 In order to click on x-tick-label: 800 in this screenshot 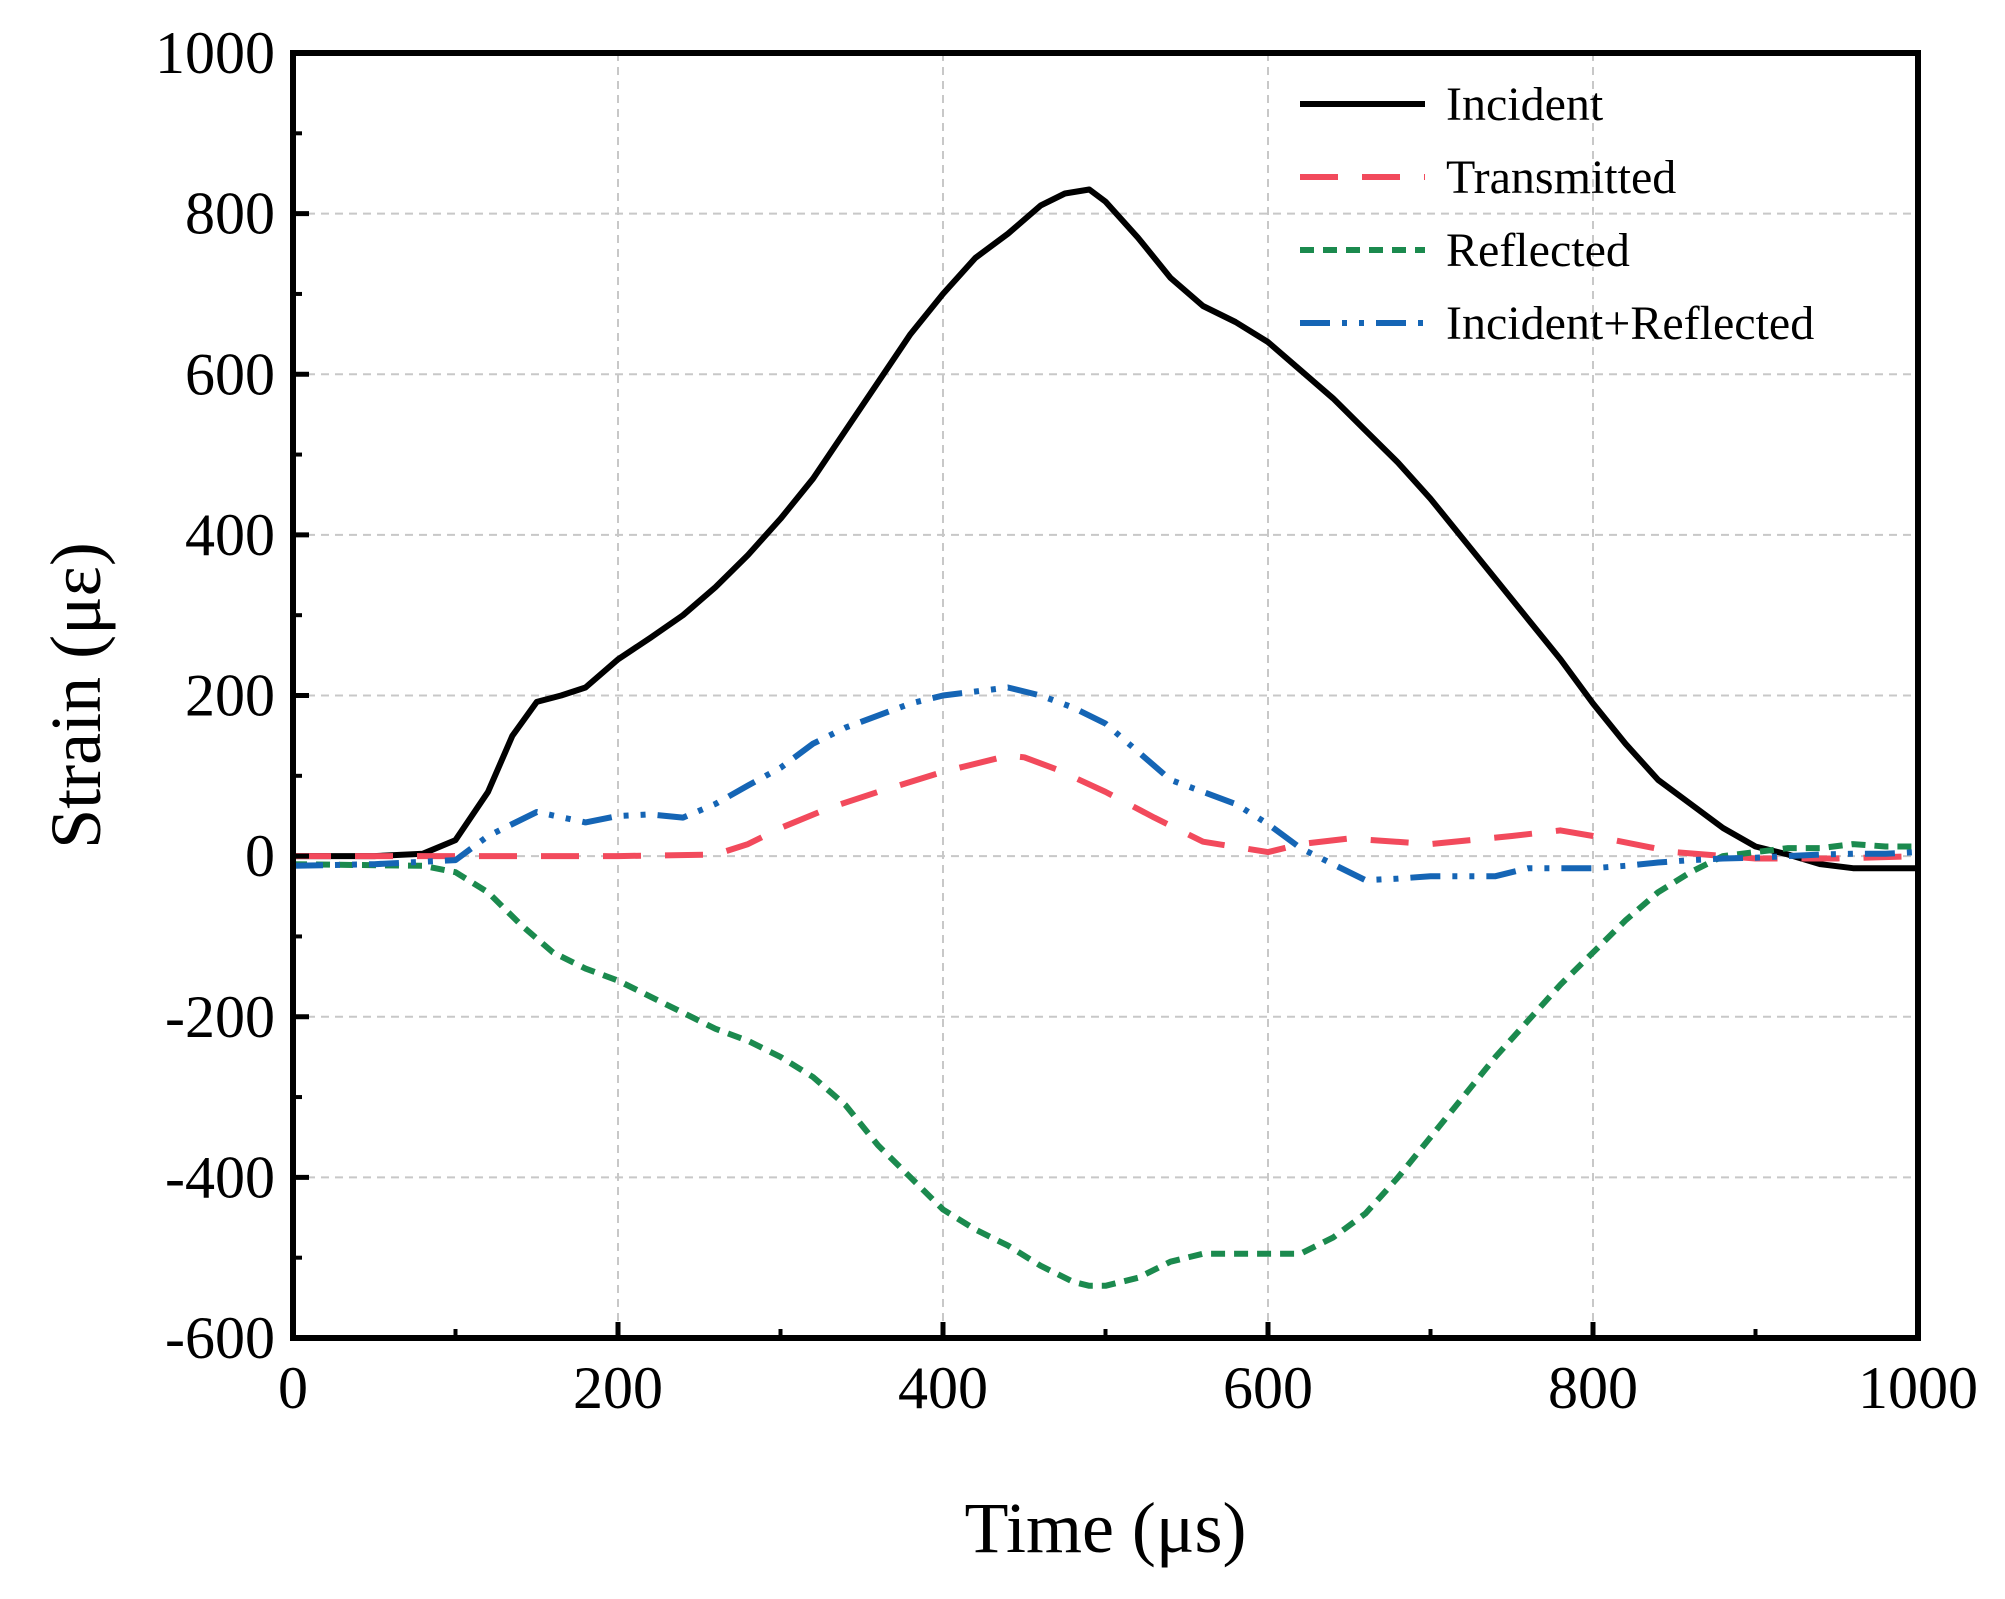, I will do `click(1593, 1388)`.